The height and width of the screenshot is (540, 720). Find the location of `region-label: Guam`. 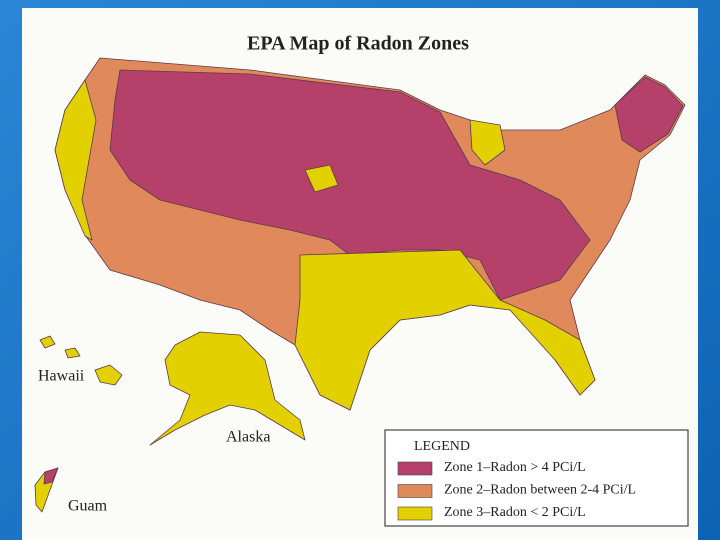

region-label: Guam is located at coordinates (88, 506).